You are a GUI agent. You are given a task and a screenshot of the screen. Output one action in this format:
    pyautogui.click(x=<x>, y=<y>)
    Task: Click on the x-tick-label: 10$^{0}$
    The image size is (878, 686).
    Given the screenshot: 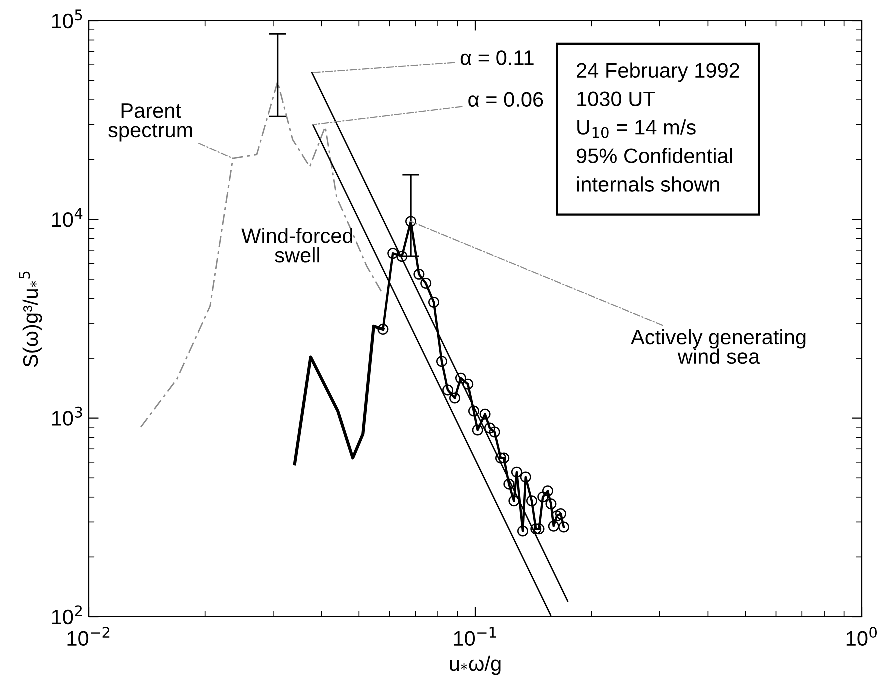 What is the action you would take?
    pyautogui.click(x=862, y=636)
    